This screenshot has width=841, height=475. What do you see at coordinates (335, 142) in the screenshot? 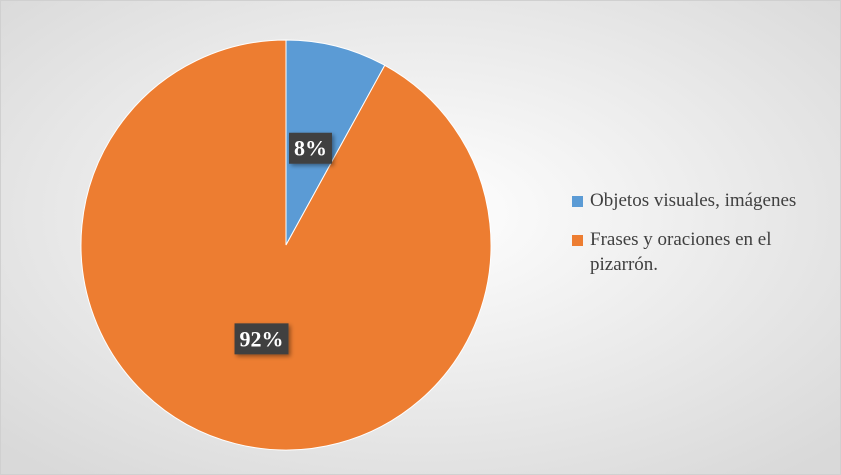
I see `pie-slice` at bounding box center [335, 142].